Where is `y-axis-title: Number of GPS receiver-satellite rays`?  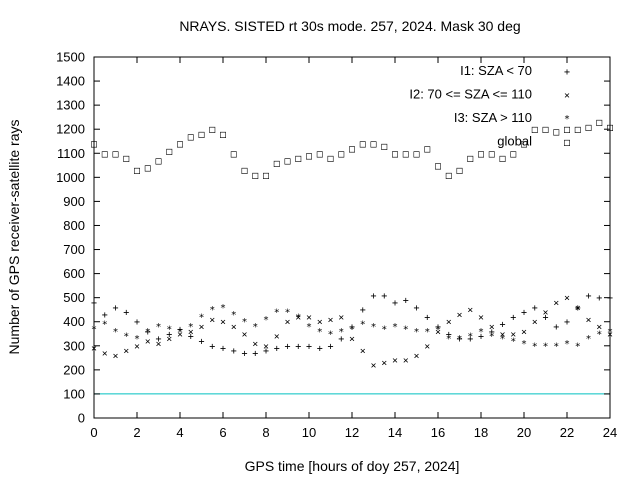 y-axis-title: Number of GPS receiver-satellite rays is located at coordinates (14, 237).